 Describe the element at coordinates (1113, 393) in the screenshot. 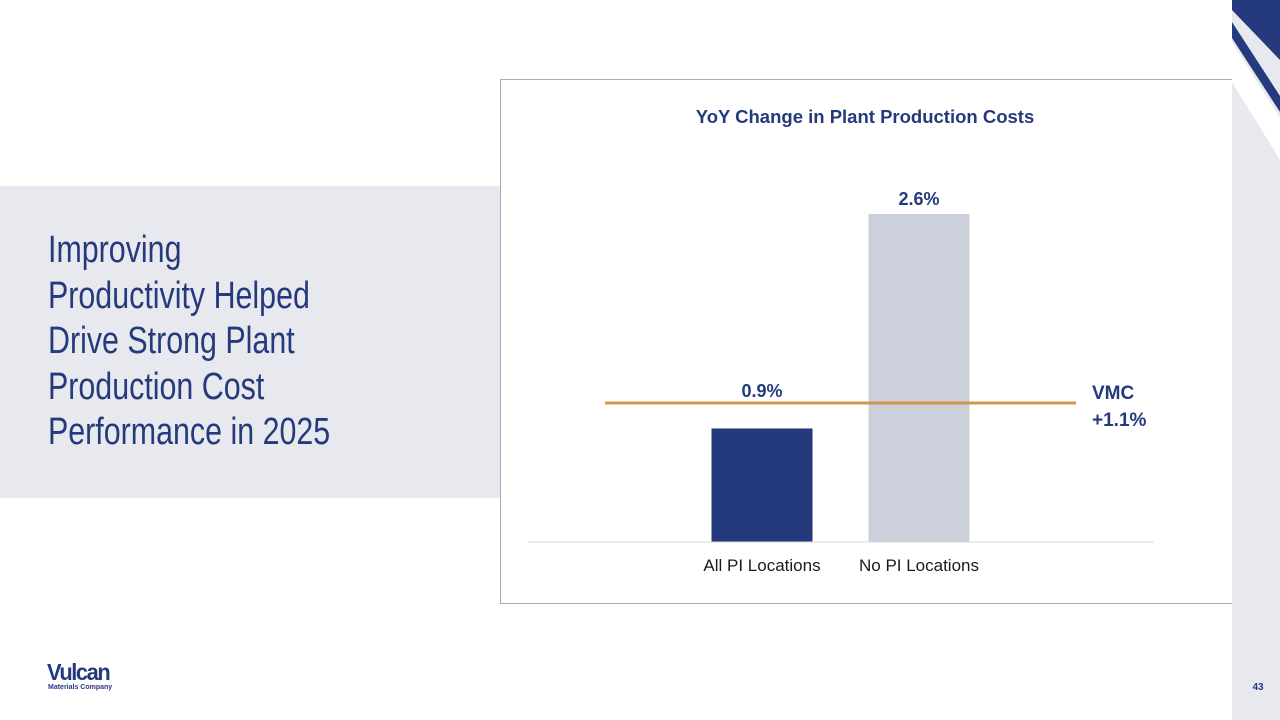

I see `vmc-reference-label: VMC` at that location.